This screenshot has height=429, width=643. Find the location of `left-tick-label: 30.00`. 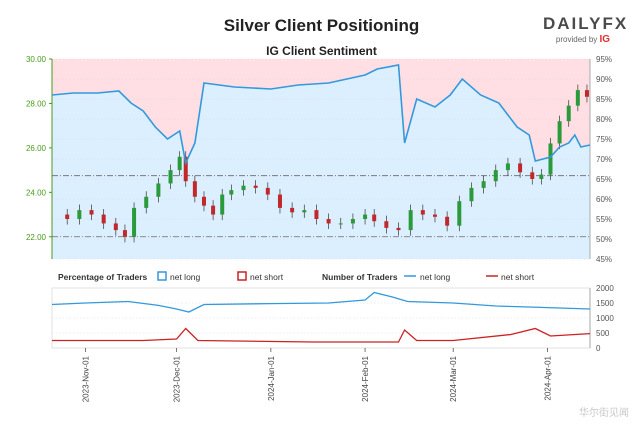

left-tick-label: 30.00 is located at coordinates (36, 59).